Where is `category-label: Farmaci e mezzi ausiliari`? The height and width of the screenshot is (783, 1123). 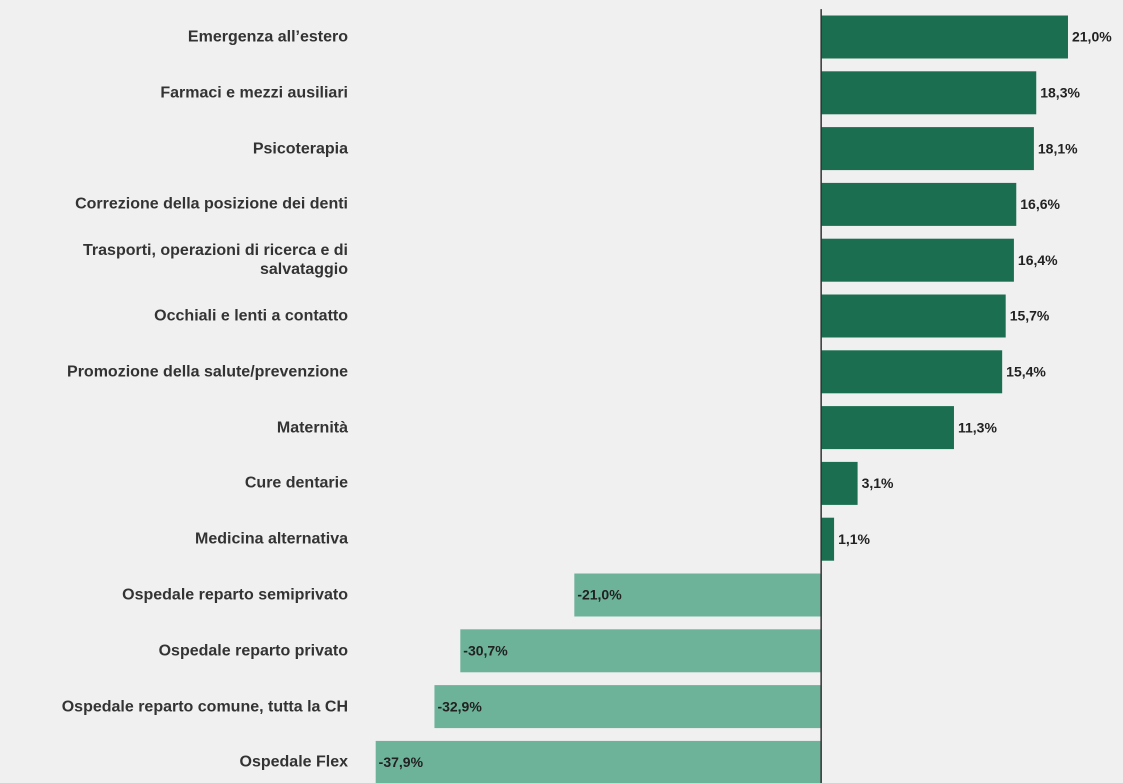
category-label: Farmaci e mezzi ausiliari is located at coordinates (254, 93).